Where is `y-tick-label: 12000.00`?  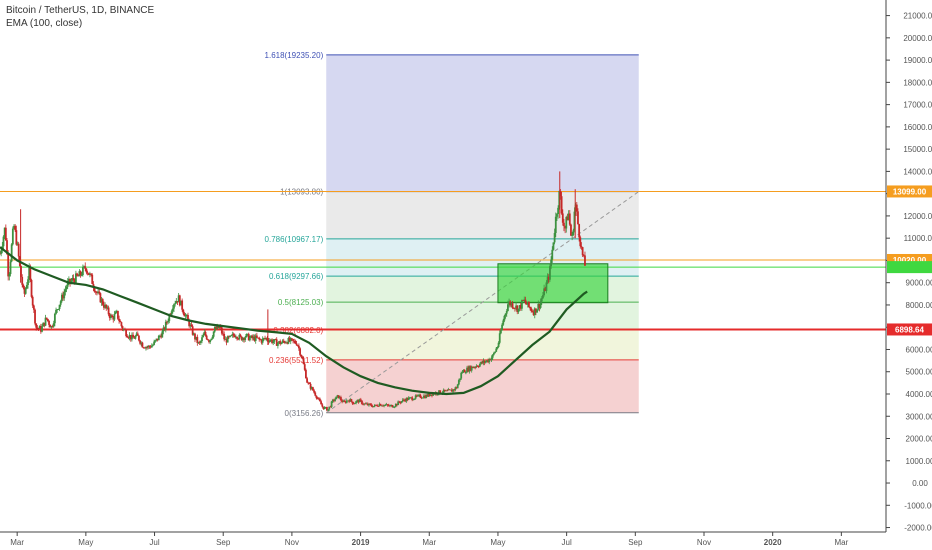
y-tick-label: 12000.00 is located at coordinates (917, 216).